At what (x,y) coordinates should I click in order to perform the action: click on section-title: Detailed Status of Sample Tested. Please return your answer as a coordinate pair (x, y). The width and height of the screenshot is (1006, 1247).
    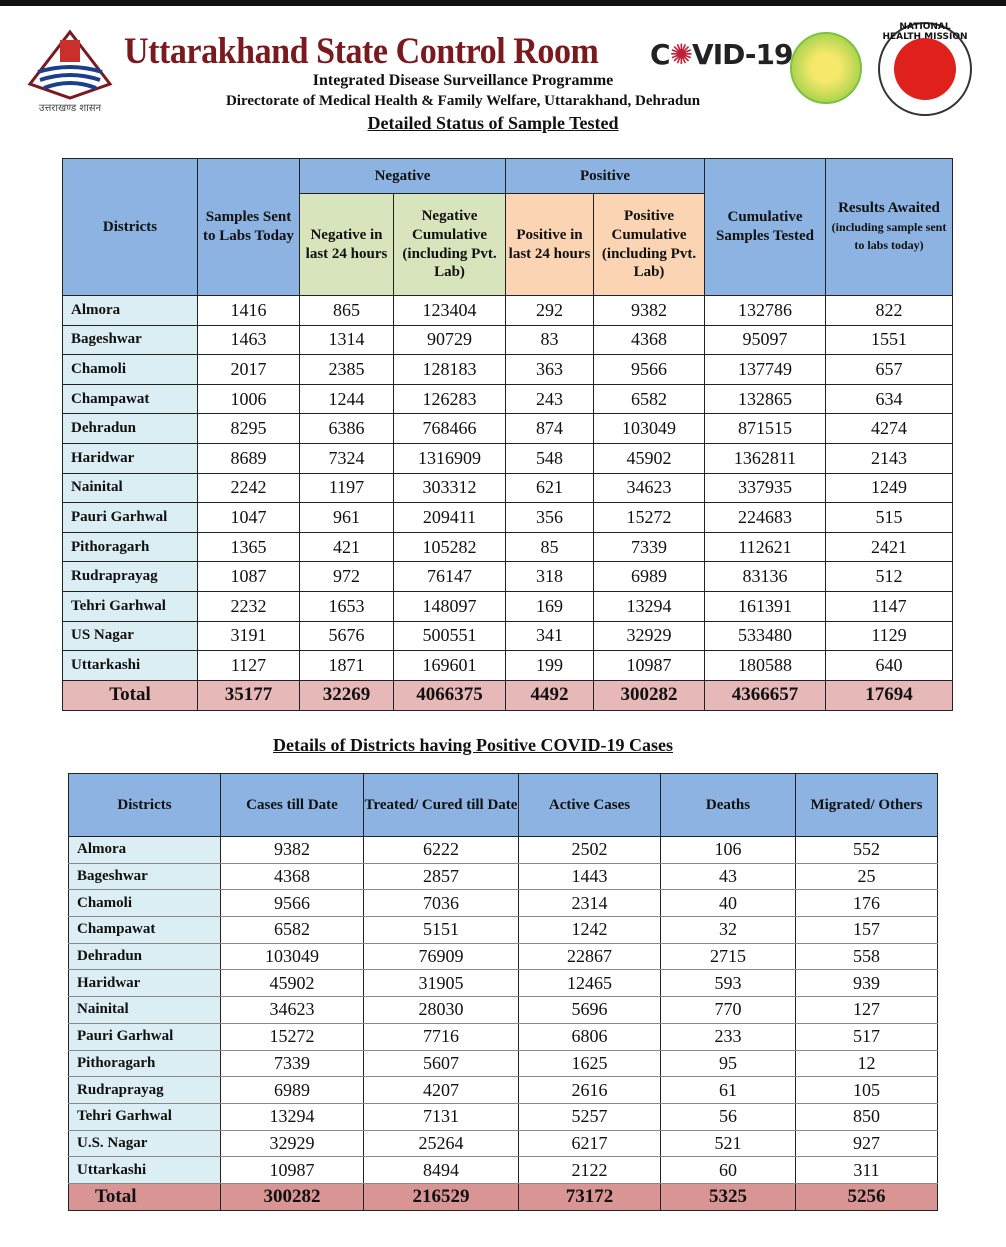
    Looking at the image, I should click on (493, 123).